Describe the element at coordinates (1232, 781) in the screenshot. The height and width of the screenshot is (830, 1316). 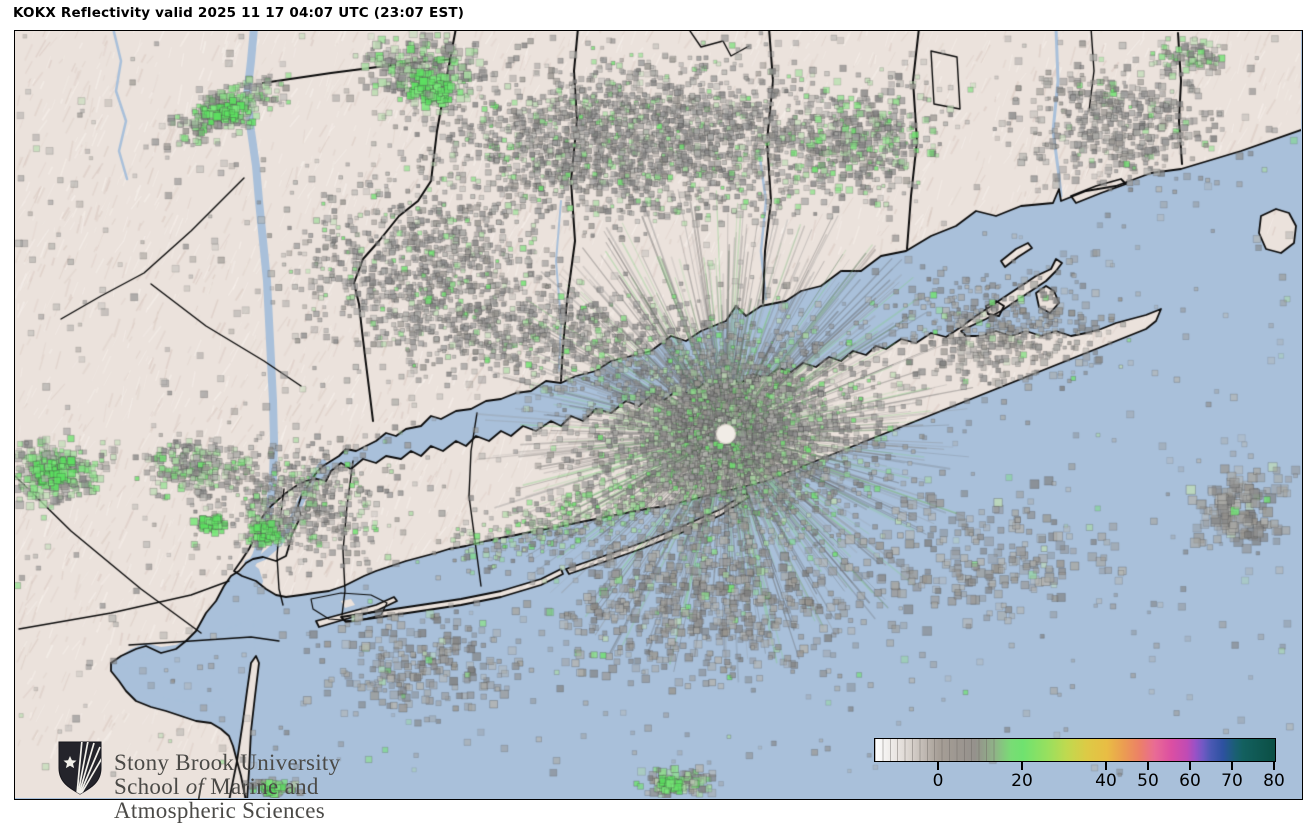
I see `colorbar-tick-label: 70` at that location.